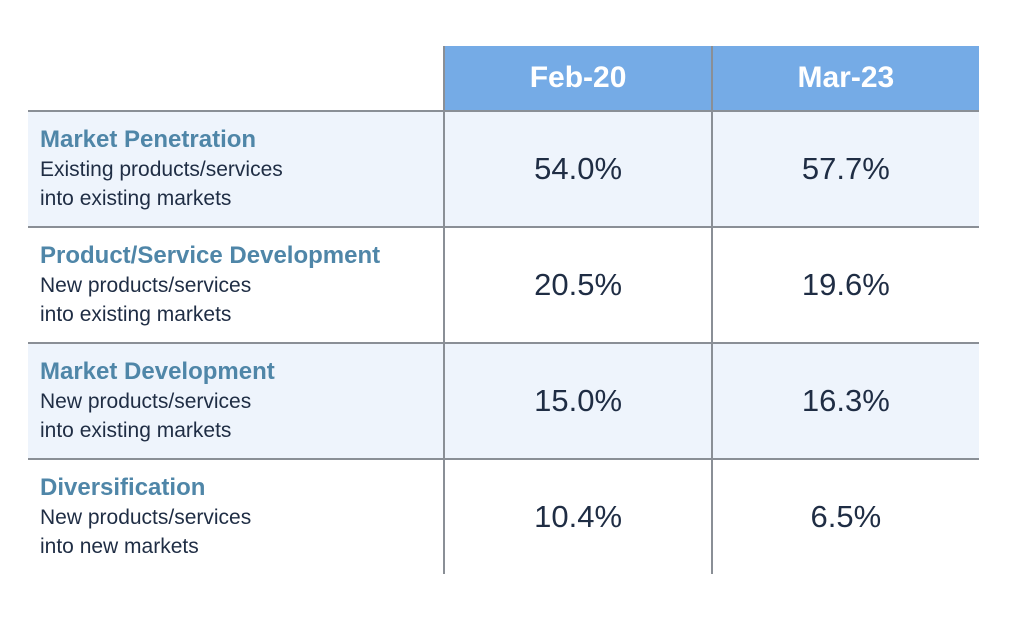 The height and width of the screenshot is (620, 1024). What do you see at coordinates (844, 516) in the screenshot?
I see `value-cell-mar-23: 6.5%` at bounding box center [844, 516].